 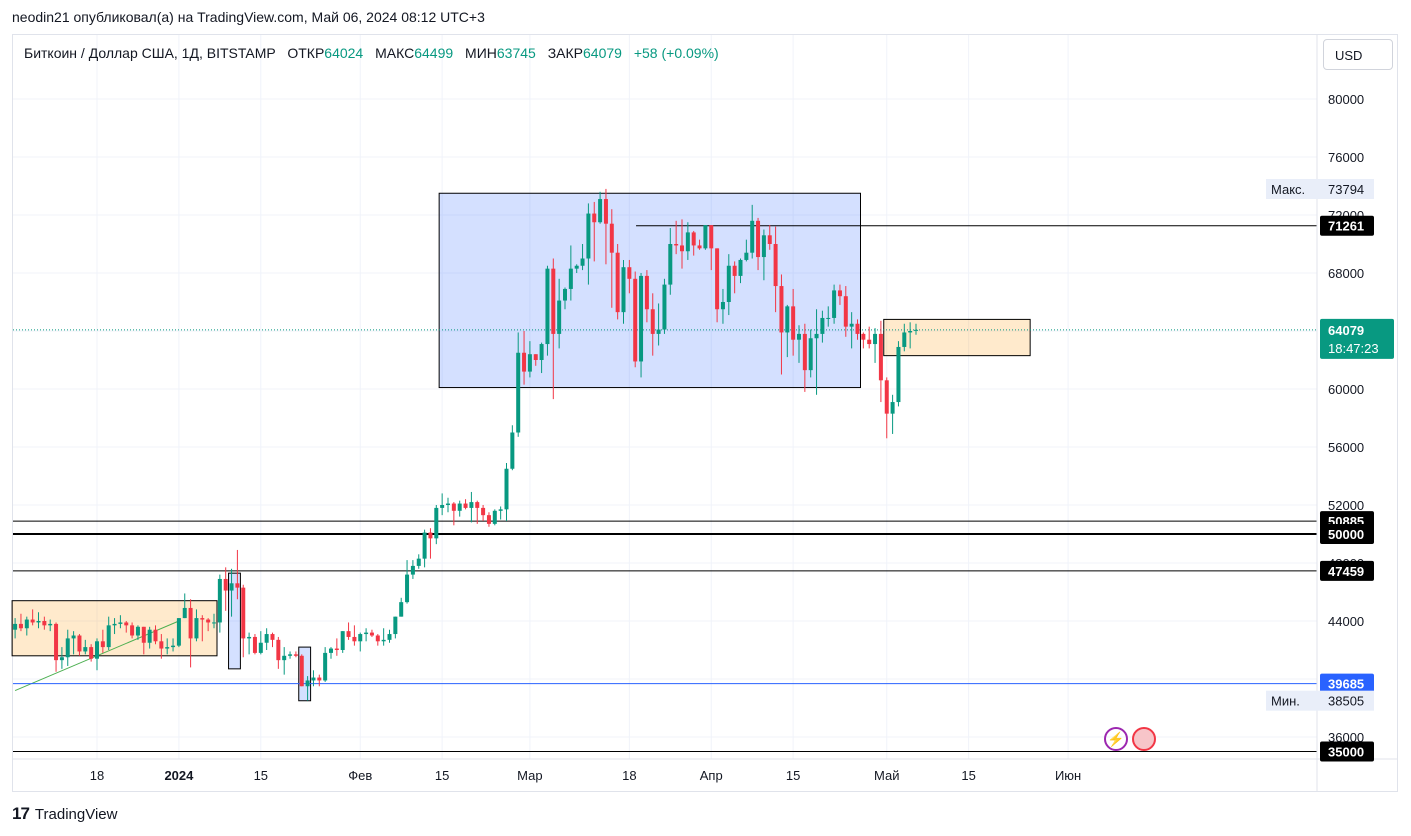 What do you see at coordinates (1346, 701) in the screenshot?
I see `extreme-value: 38505` at bounding box center [1346, 701].